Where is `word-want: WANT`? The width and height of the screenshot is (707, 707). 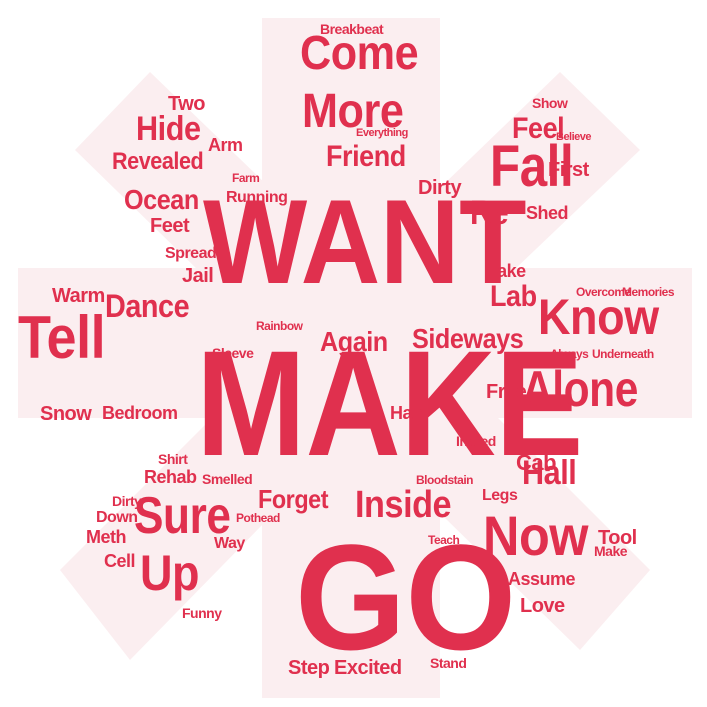 word-want: WANT is located at coordinates (365, 242).